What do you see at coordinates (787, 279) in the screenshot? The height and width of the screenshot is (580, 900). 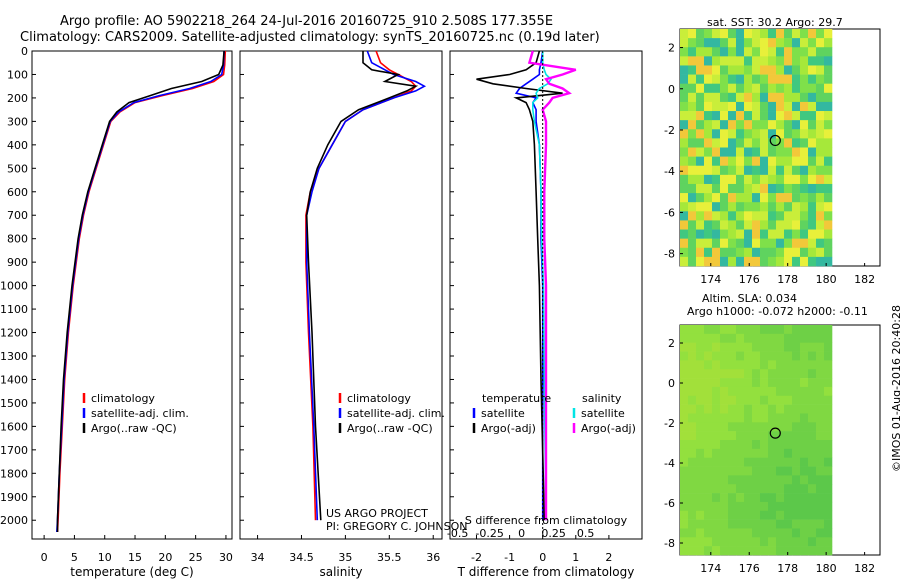 I see `sst-map-xtick-label: 178` at bounding box center [787, 279].